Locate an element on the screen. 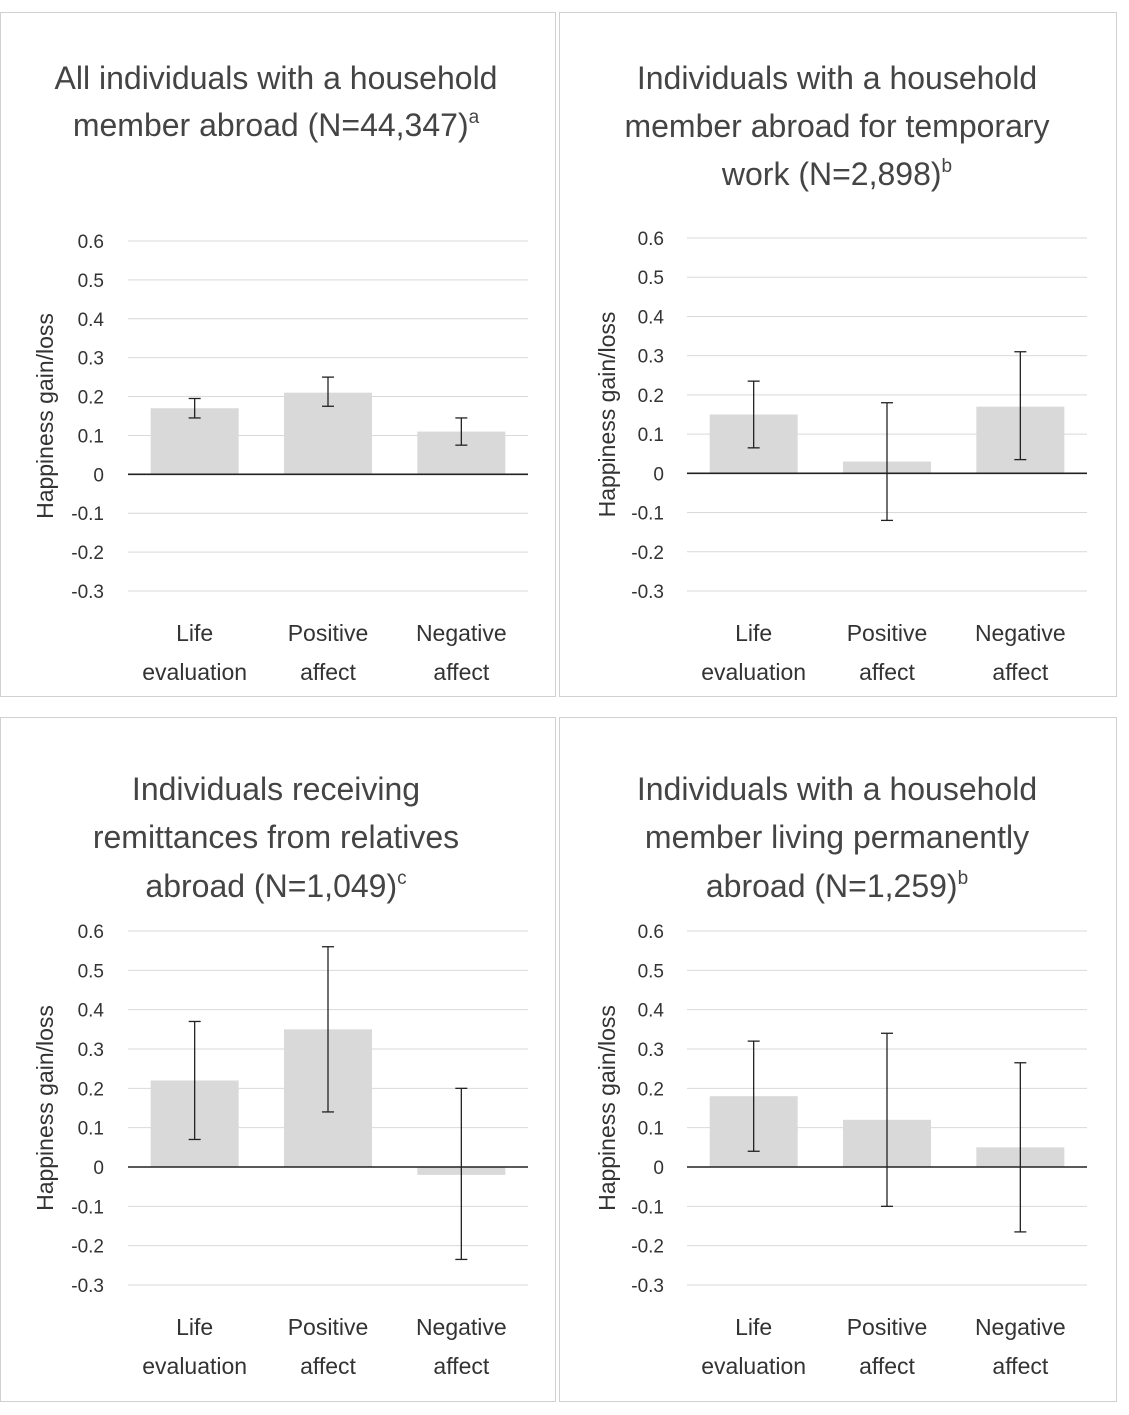  bar is located at coordinates (194, 441).